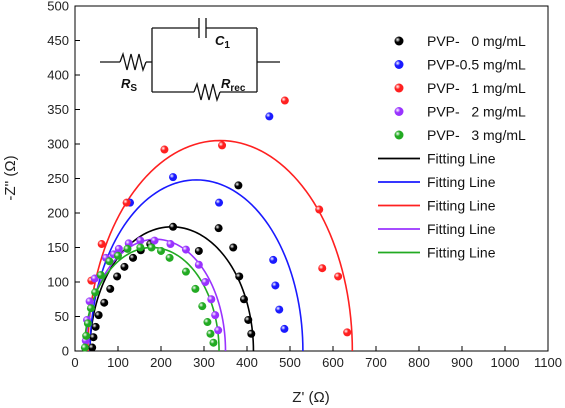 Image resolution: width=565 pixels, height=408 pixels. I want to click on legend-label-fit-1: Fitting Line, so click(461, 182).